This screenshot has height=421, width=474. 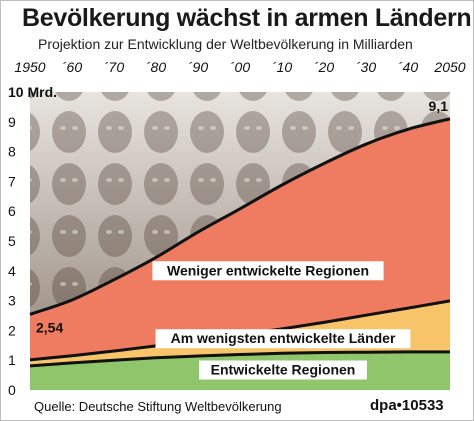 What do you see at coordinates (324, 67) in the screenshot?
I see `x-tick-label: ´20` at bounding box center [324, 67].